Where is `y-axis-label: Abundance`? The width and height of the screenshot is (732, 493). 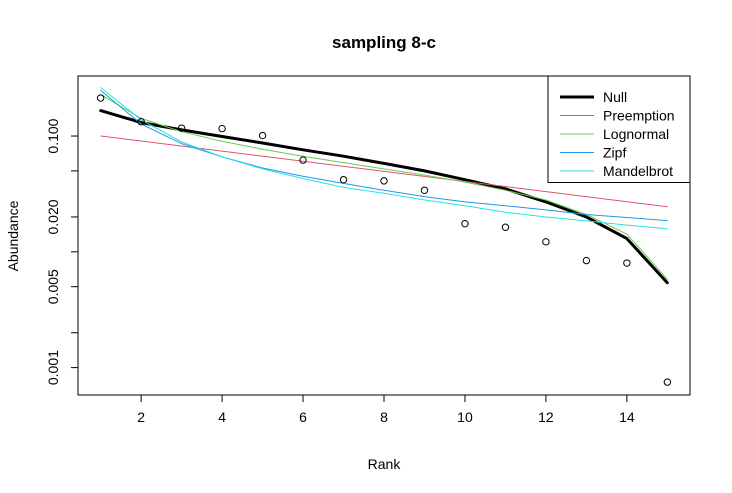 y-axis-label: Abundance is located at coordinates (13, 235).